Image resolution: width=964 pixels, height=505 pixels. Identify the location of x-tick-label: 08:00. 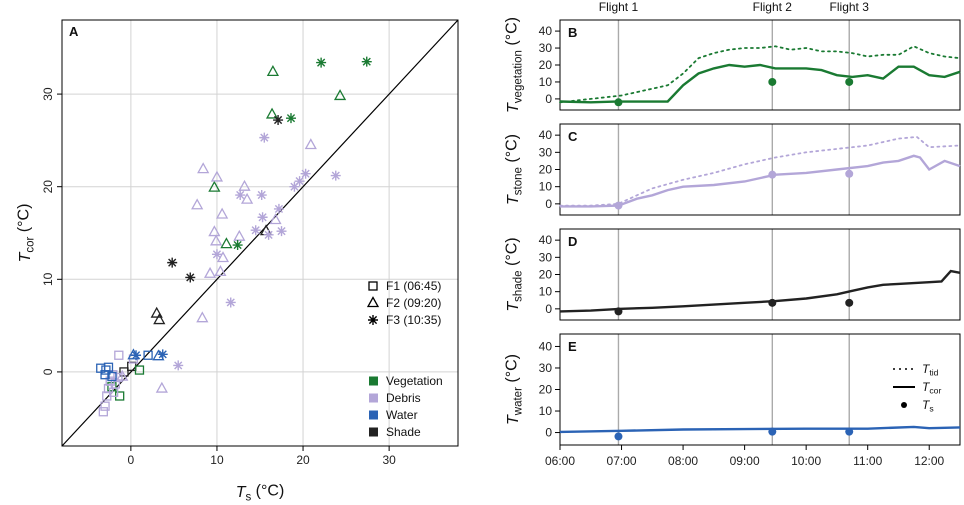
(683, 461).